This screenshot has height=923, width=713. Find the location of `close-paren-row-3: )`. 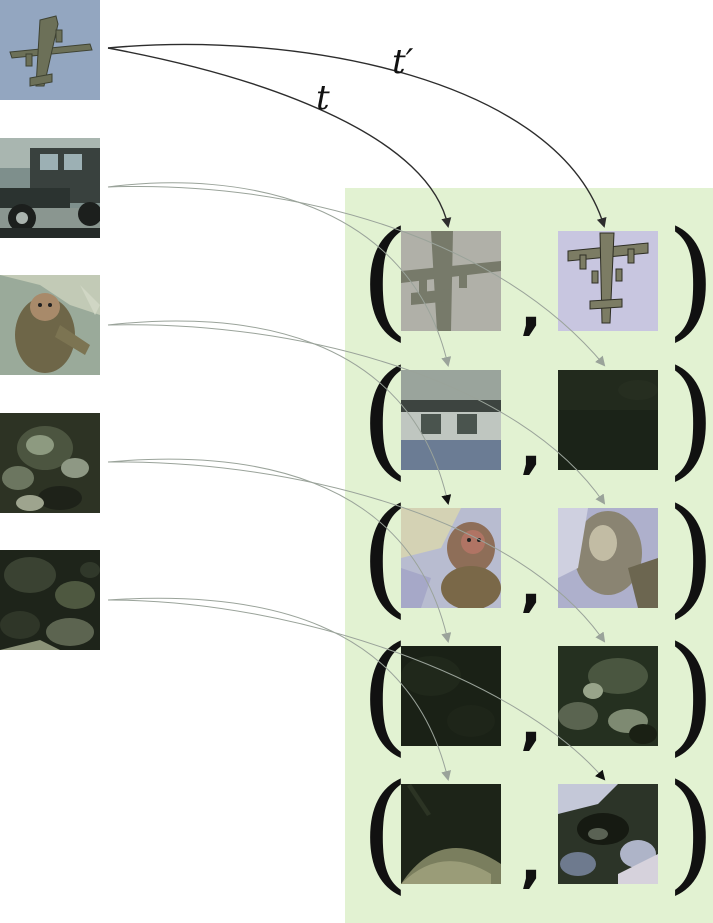

close-paren-row-3: ) is located at coordinates (689, 556).